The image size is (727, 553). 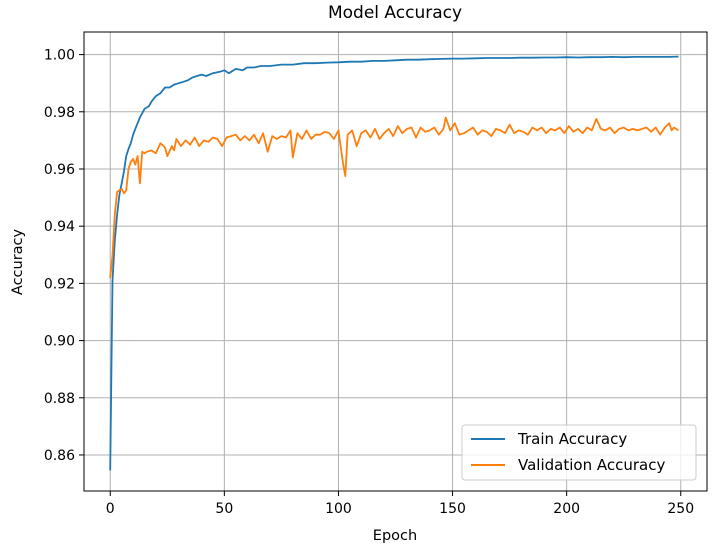 I want to click on y-tick-label: 0.86, so click(x=59, y=456).